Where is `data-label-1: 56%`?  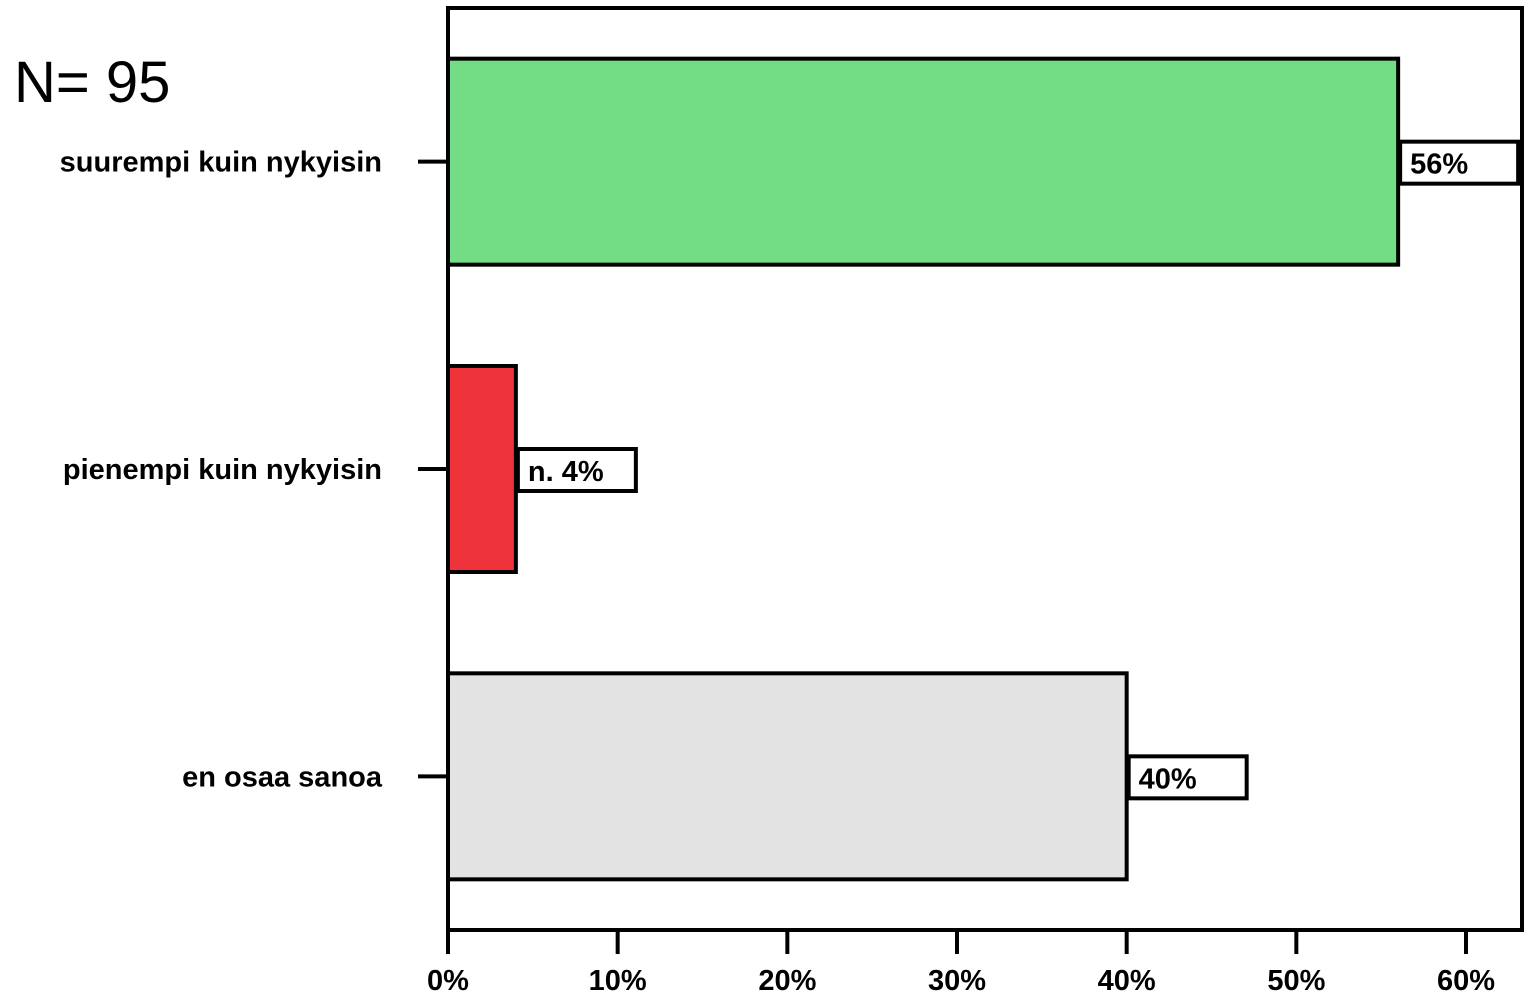
data-label-1: 56% is located at coordinates (1439, 165).